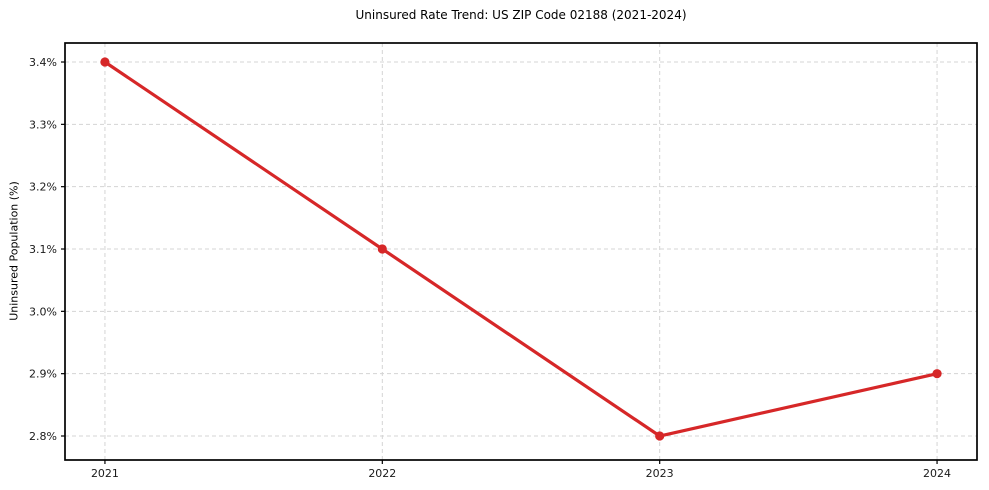 The height and width of the screenshot is (490, 989). I want to click on x-tick-label: 2024, so click(937, 473).